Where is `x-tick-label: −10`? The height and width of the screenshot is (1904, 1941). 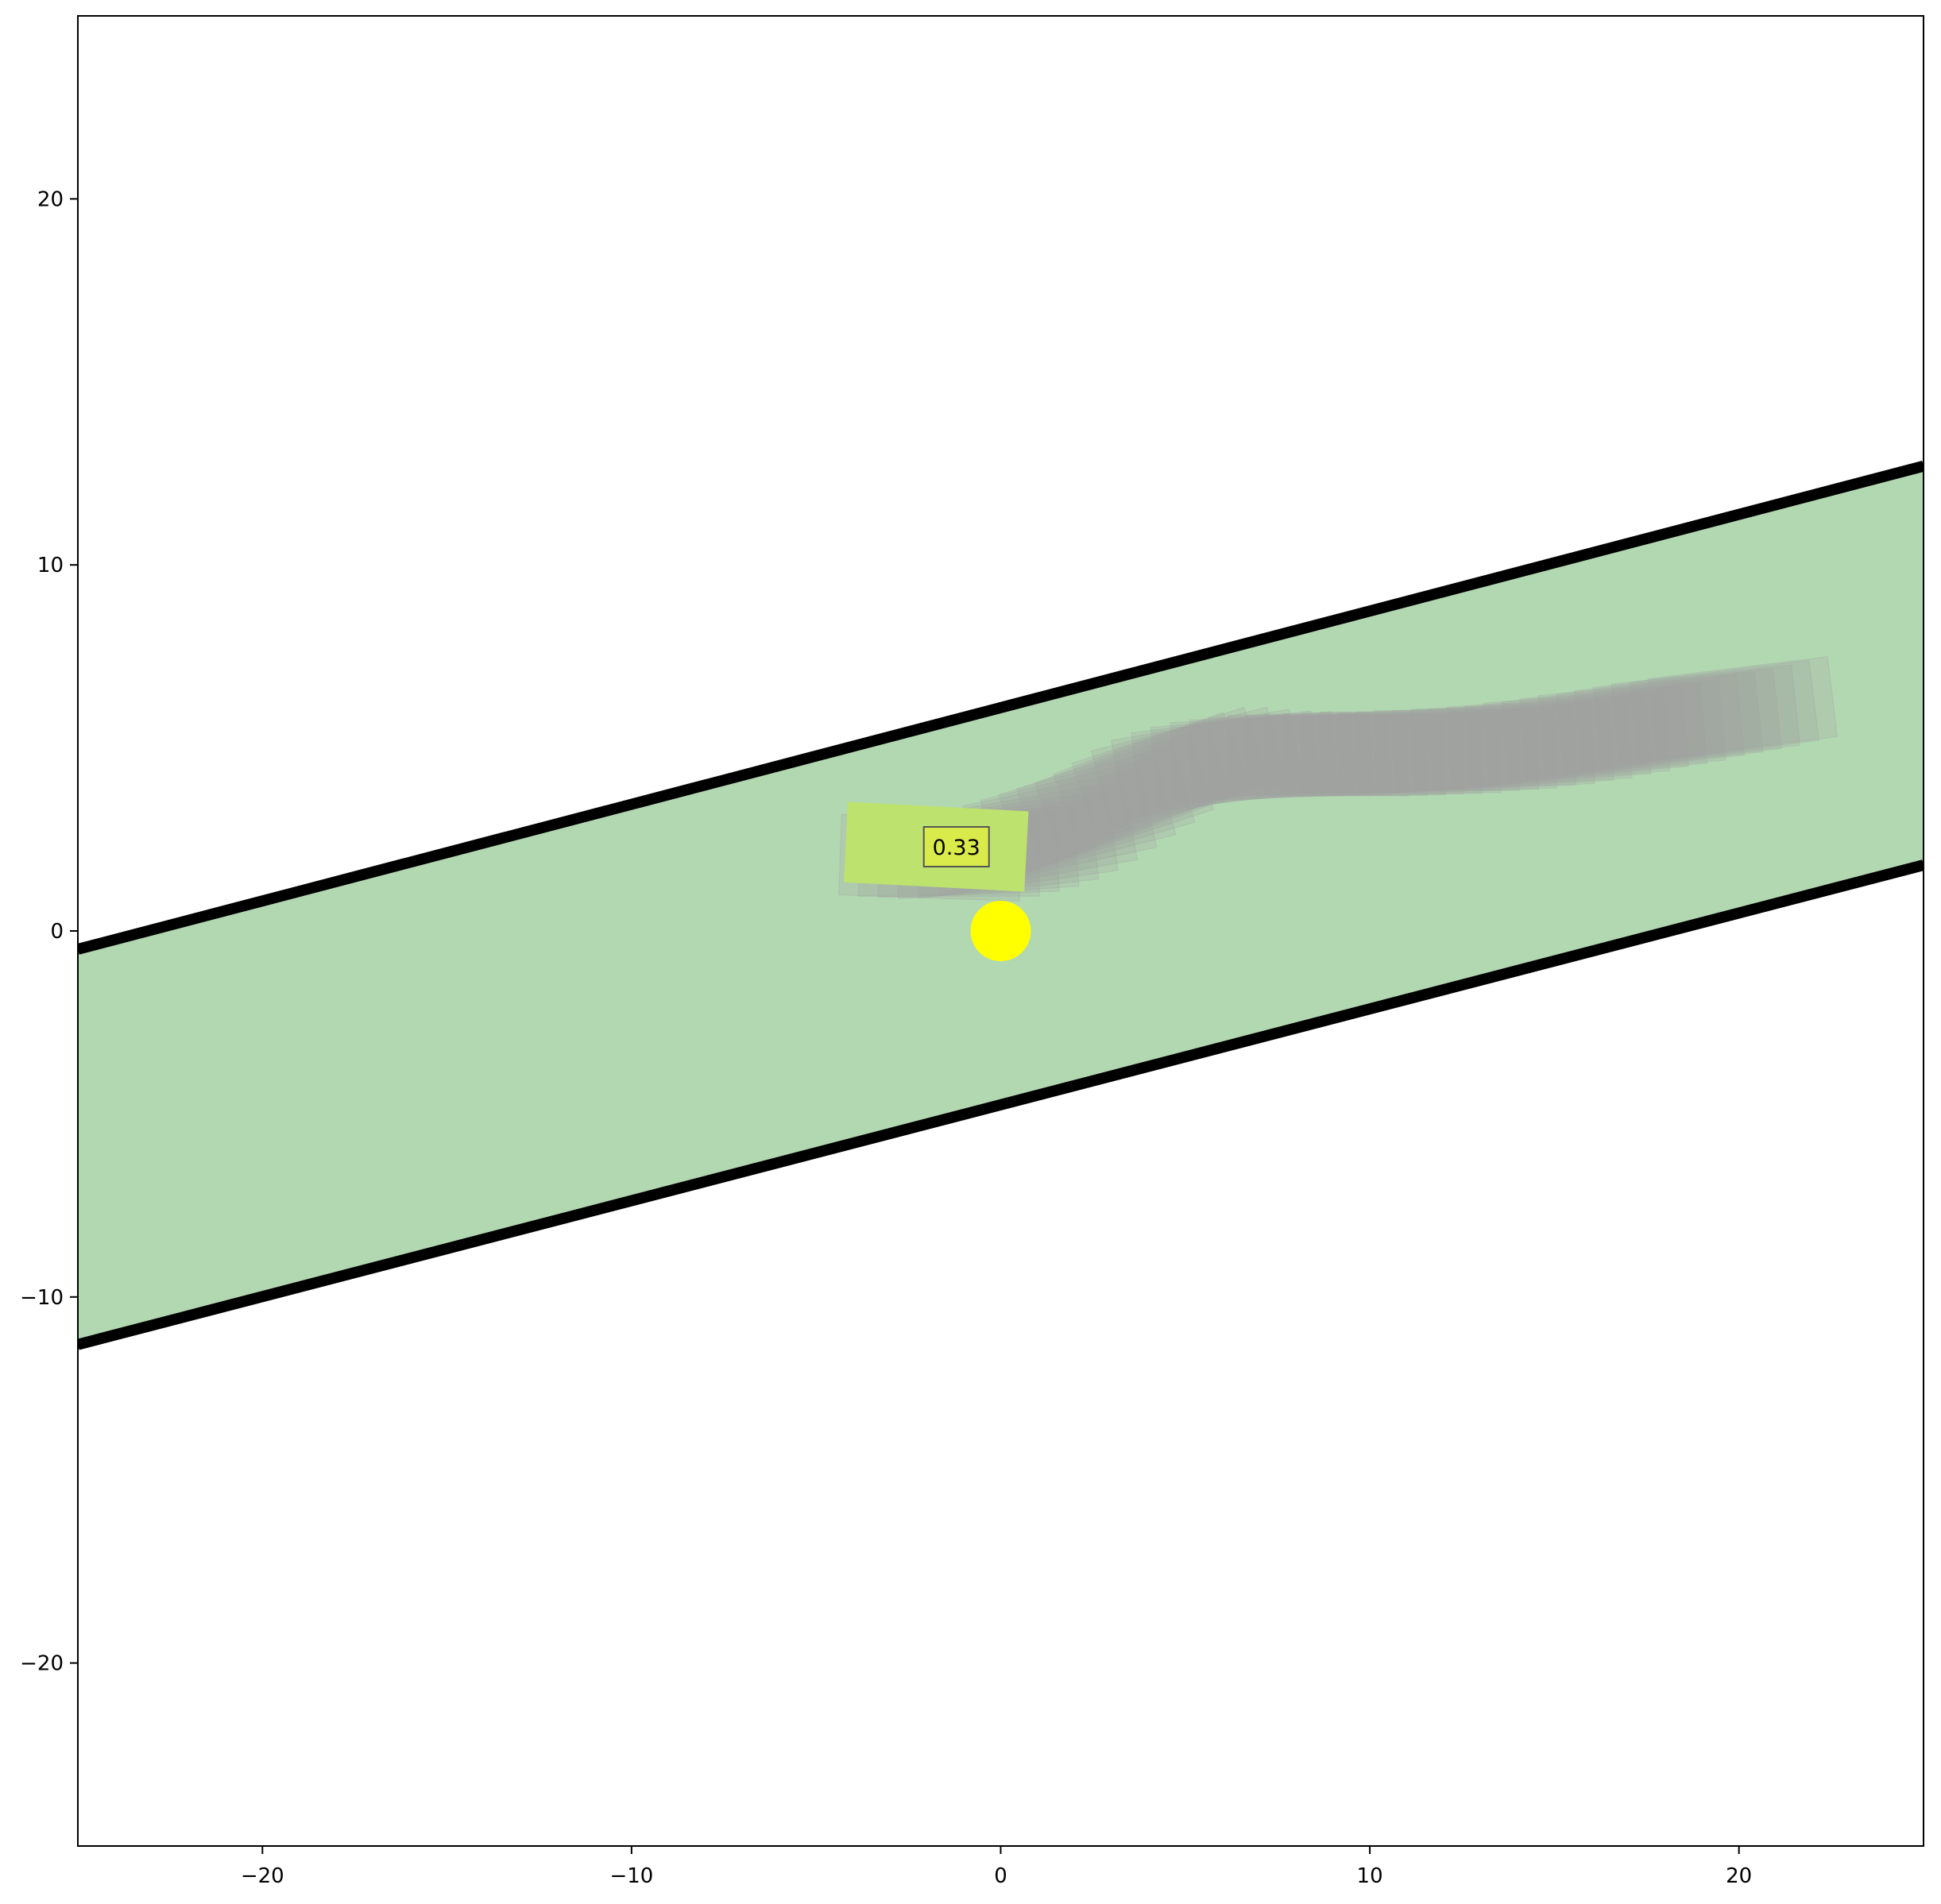
x-tick-label: −10 is located at coordinates (631, 1876).